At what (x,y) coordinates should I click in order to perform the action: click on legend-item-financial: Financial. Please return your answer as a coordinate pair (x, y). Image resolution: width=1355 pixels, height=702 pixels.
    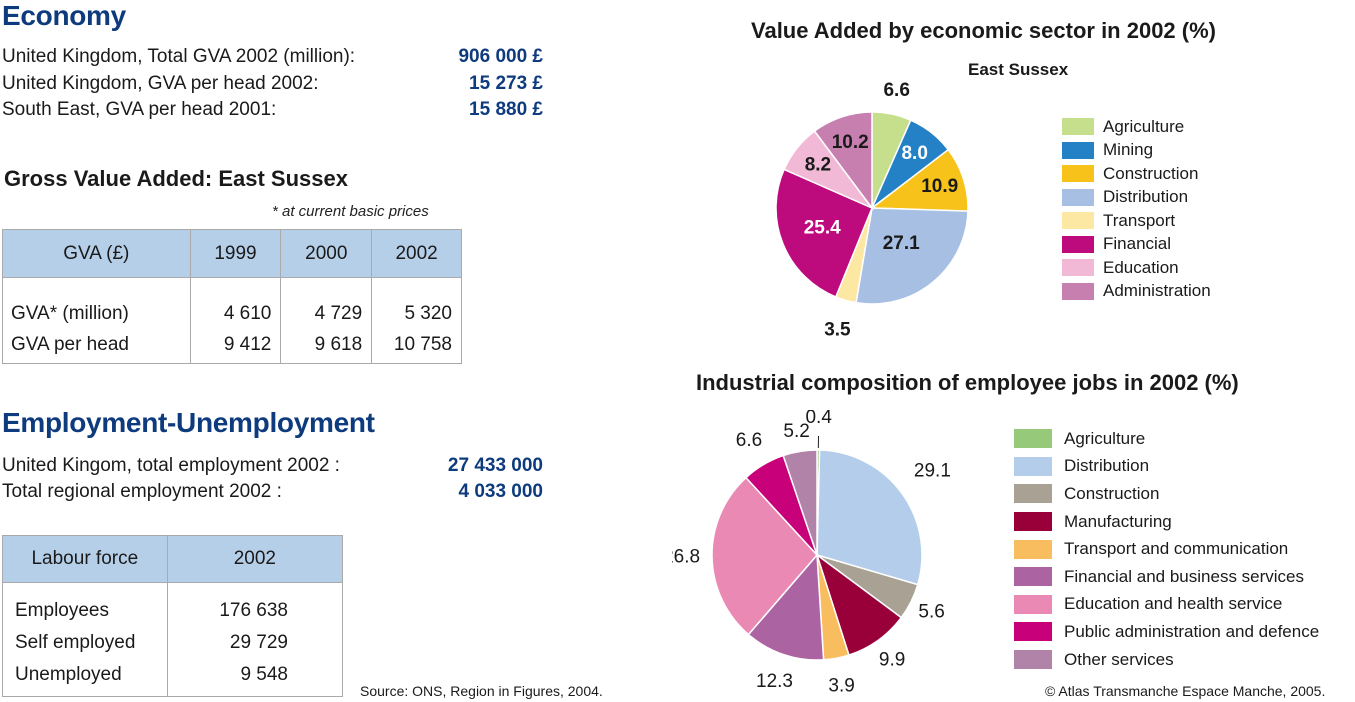
    Looking at the image, I should click on (1136, 245).